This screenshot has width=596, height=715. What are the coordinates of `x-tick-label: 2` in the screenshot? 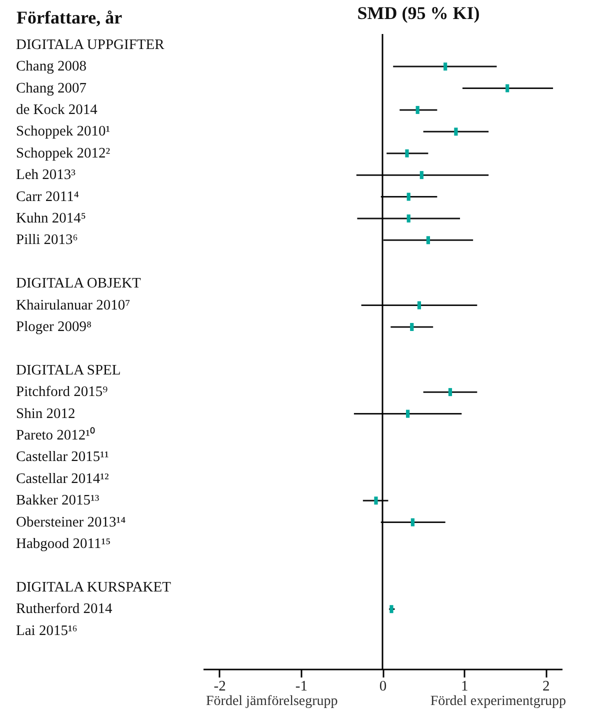 It's located at (546, 686).